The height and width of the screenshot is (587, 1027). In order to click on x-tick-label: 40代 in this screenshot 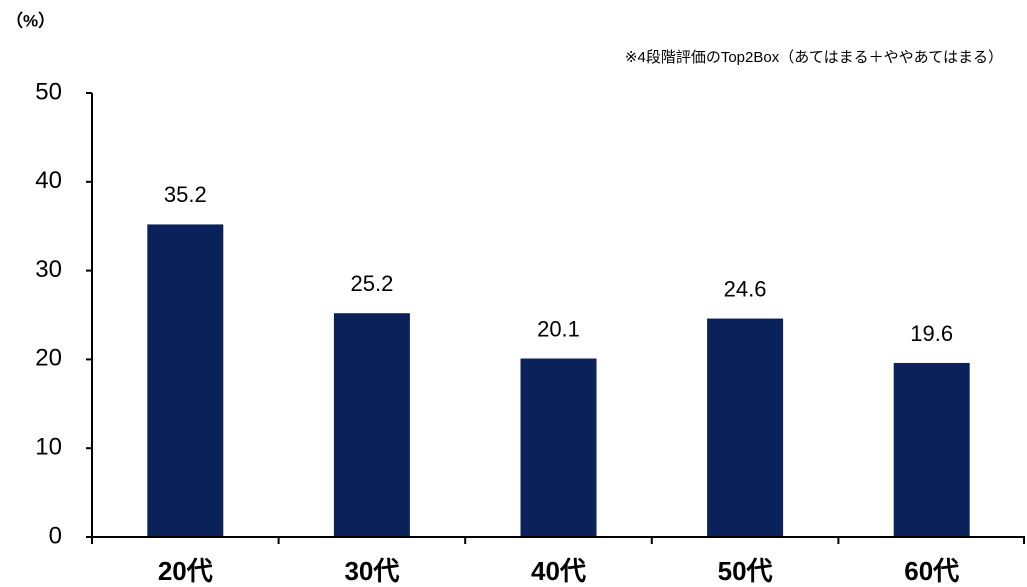, I will do `click(558, 571)`.